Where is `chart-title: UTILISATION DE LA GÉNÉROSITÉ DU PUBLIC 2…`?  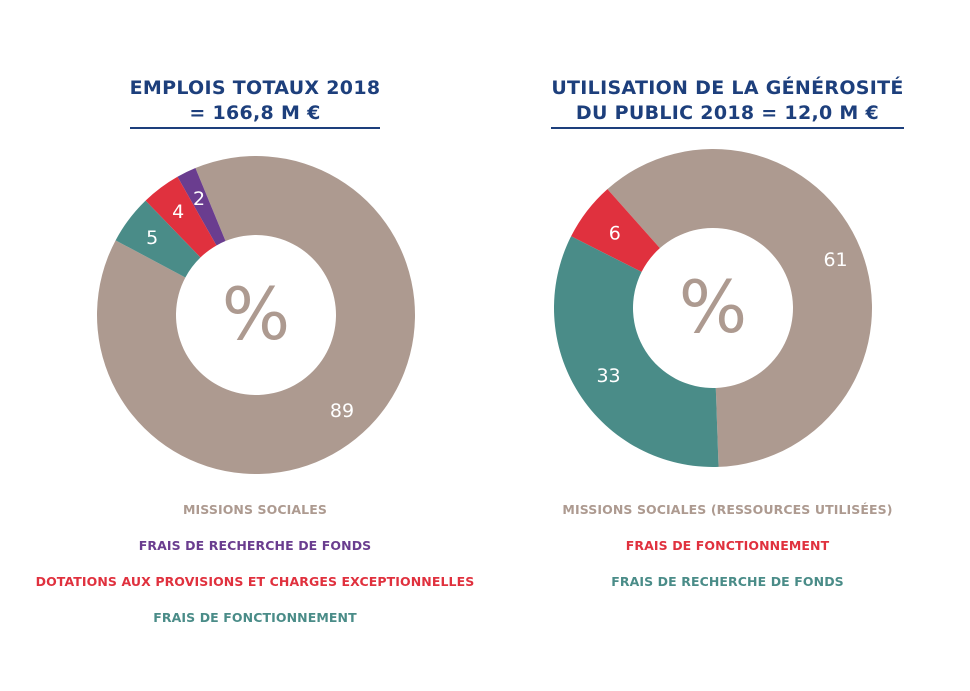
chart-title: UTILISATION DE LA GÉNÉROSITÉ DU PUBLIC 2… is located at coordinates (727, 102).